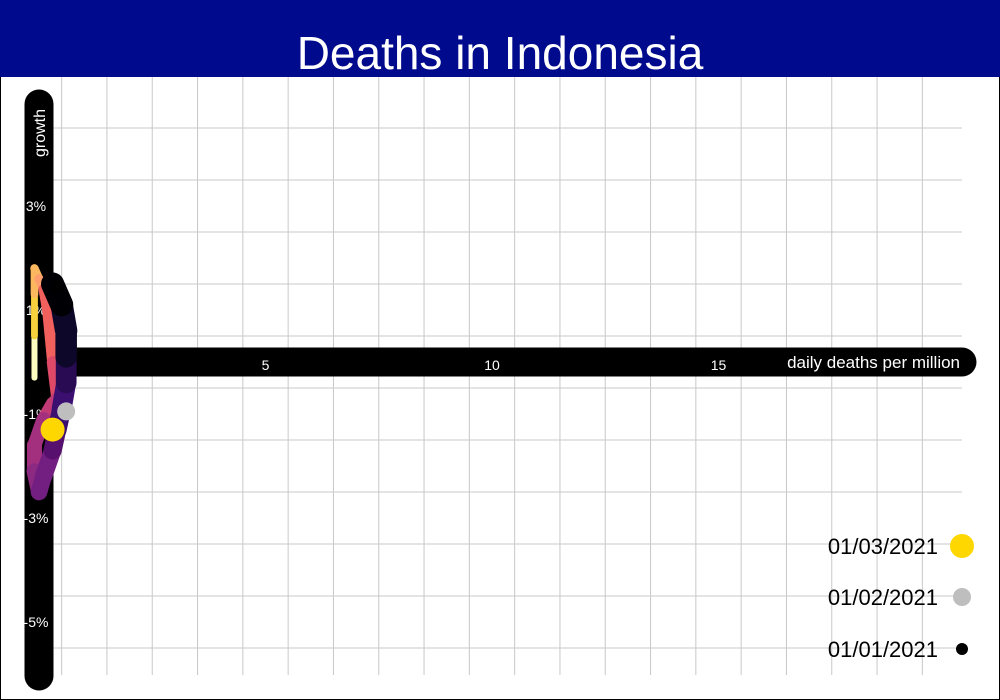 This screenshot has height=700, width=1000. What do you see at coordinates (36, 206) in the screenshot?
I see `y-tick-label: 3%` at bounding box center [36, 206].